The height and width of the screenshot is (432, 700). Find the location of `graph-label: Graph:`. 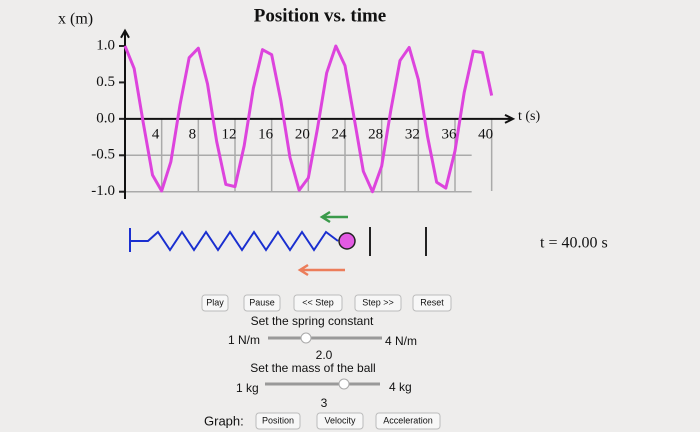

graph-label: Graph: is located at coordinates (224, 420).